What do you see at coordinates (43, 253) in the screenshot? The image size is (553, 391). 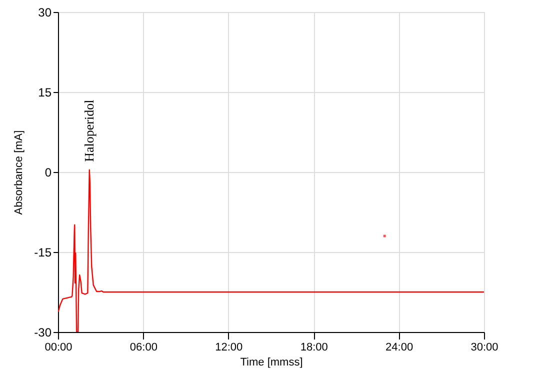 I see `y-tick-label: -15` at bounding box center [43, 253].